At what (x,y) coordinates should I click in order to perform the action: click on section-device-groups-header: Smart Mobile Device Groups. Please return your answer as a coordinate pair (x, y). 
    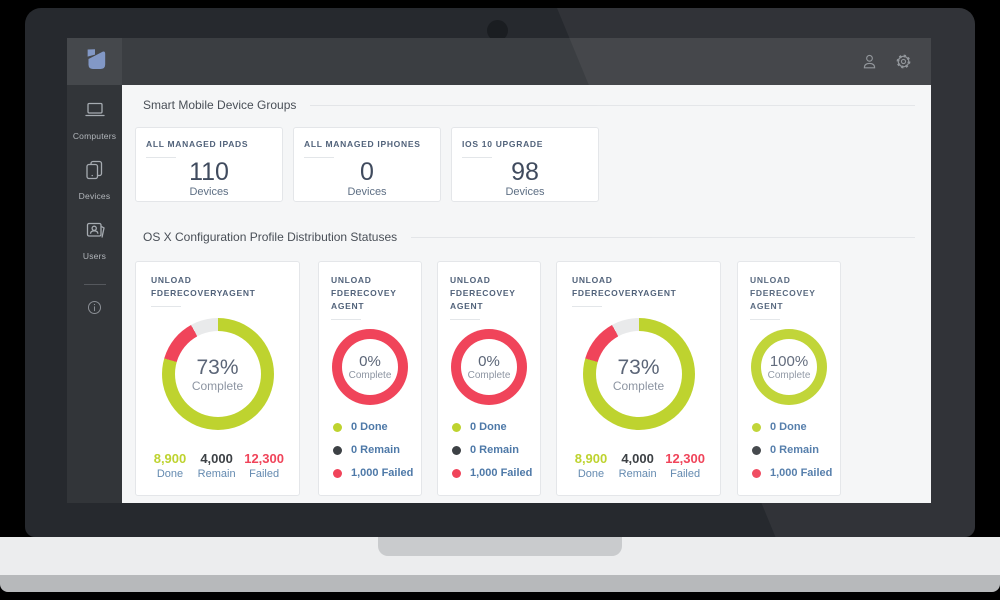
    Looking at the image, I should click on (529, 105).